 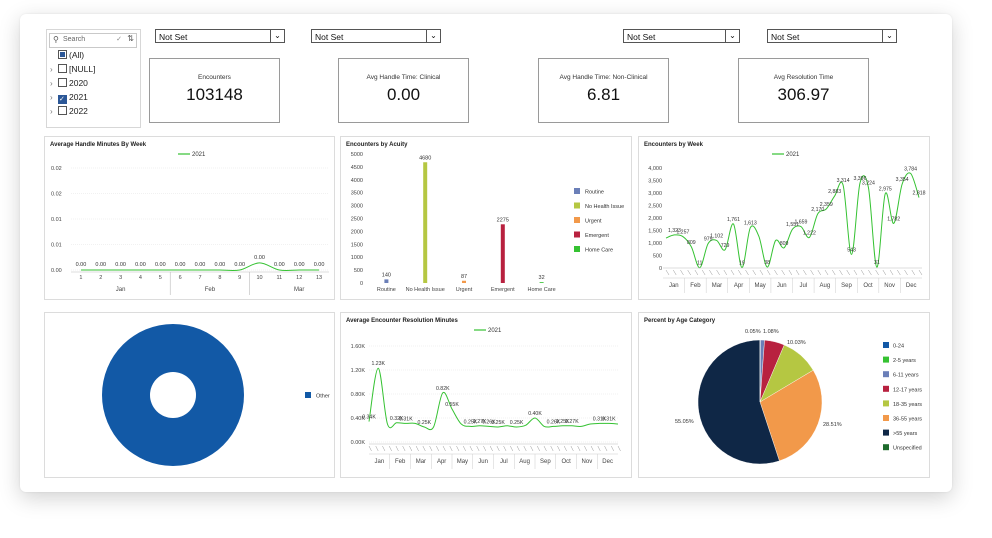 What do you see at coordinates (200, 267) in the screenshot?
I see `series-line` at bounding box center [200, 267].